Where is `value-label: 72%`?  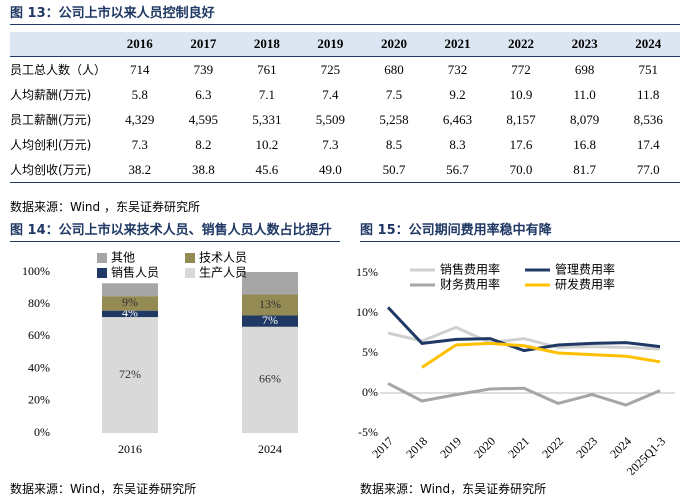
value-label: 72% is located at coordinates (130, 374).